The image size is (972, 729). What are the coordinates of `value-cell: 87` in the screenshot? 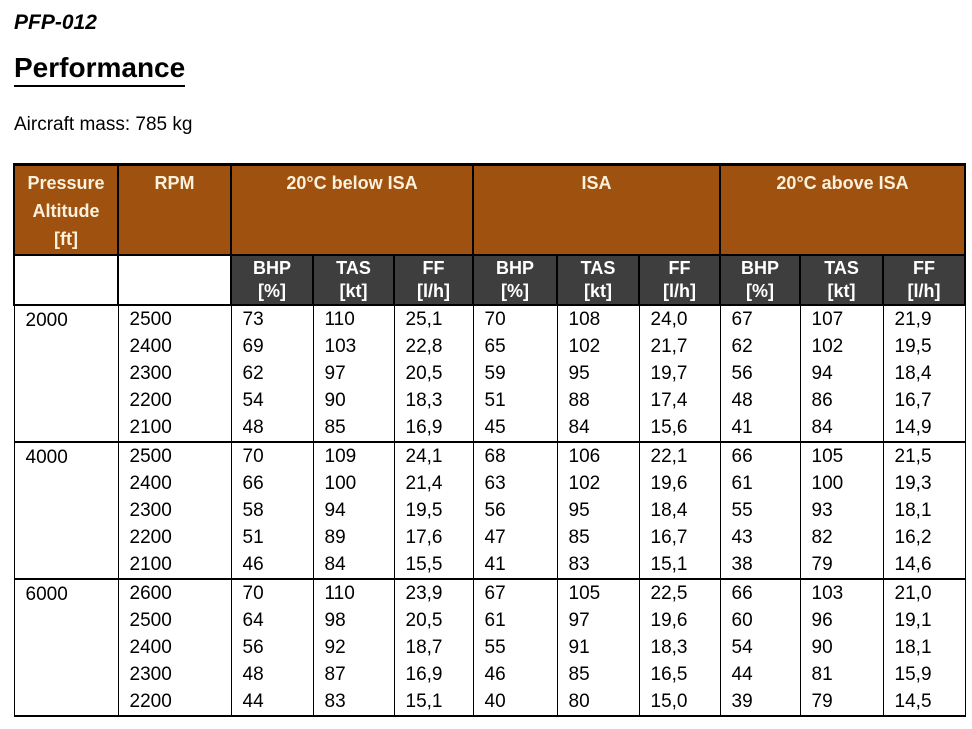 It's located at (353, 674).